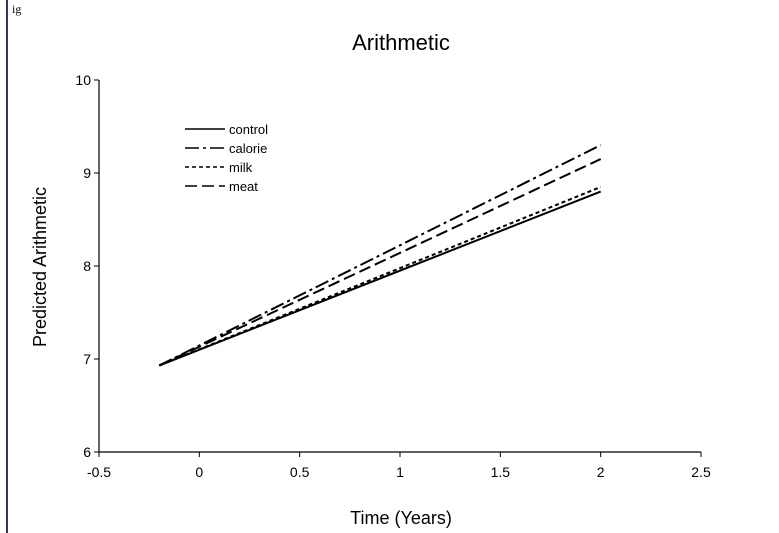 Image resolution: width=779 pixels, height=533 pixels. What do you see at coordinates (16, 9) in the screenshot?
I see `corner-text: ig` at bounding box center [16, 9].